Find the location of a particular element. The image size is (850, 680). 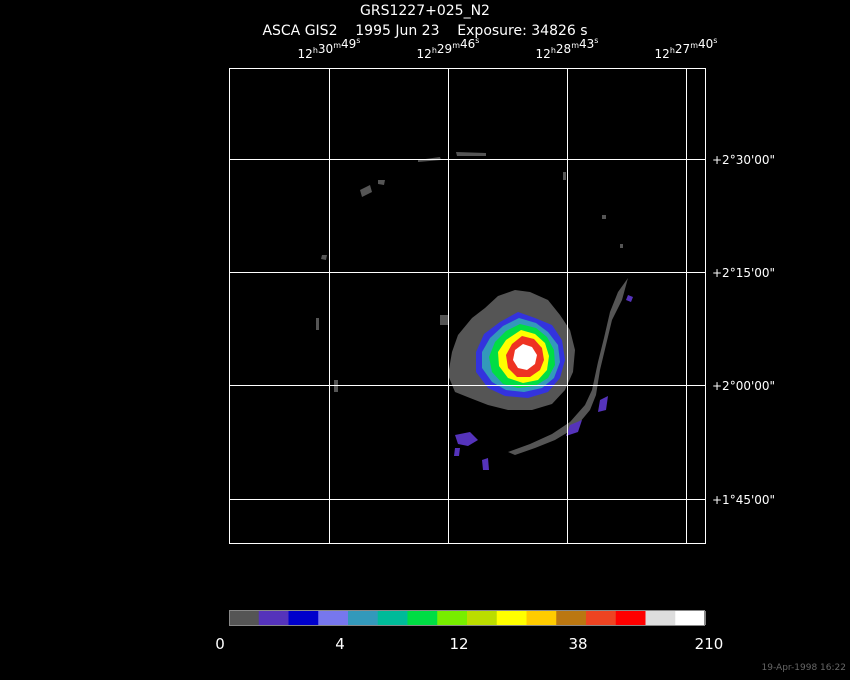

dec-label: +2°30'00" is located at coordinates (743, 160).